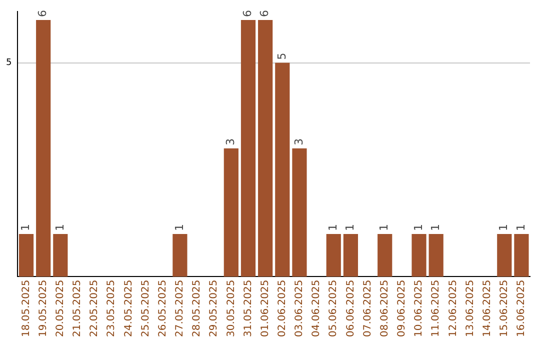 The image size is (540, 340). What do you see at coordinates (487, 309) in the screenshot?
I see `x-tick-label: 14.06.2025` at bounding box center [487, 309].